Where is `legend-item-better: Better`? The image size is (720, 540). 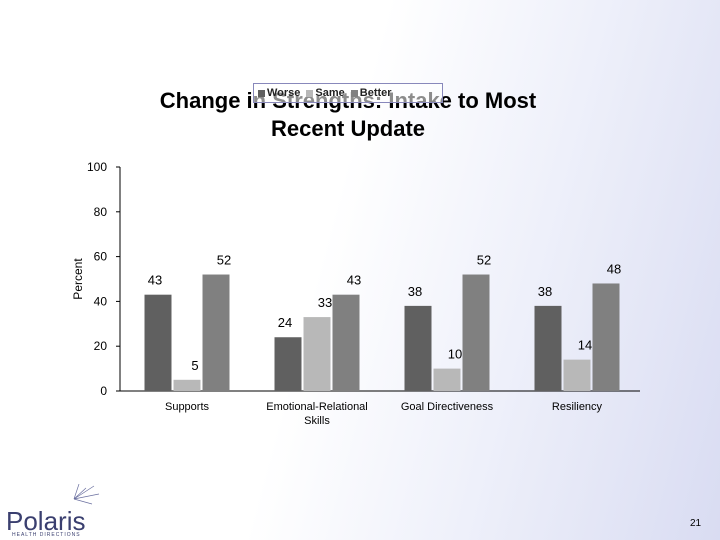 legend-item-better: Better is located at coordinates (371, 93).